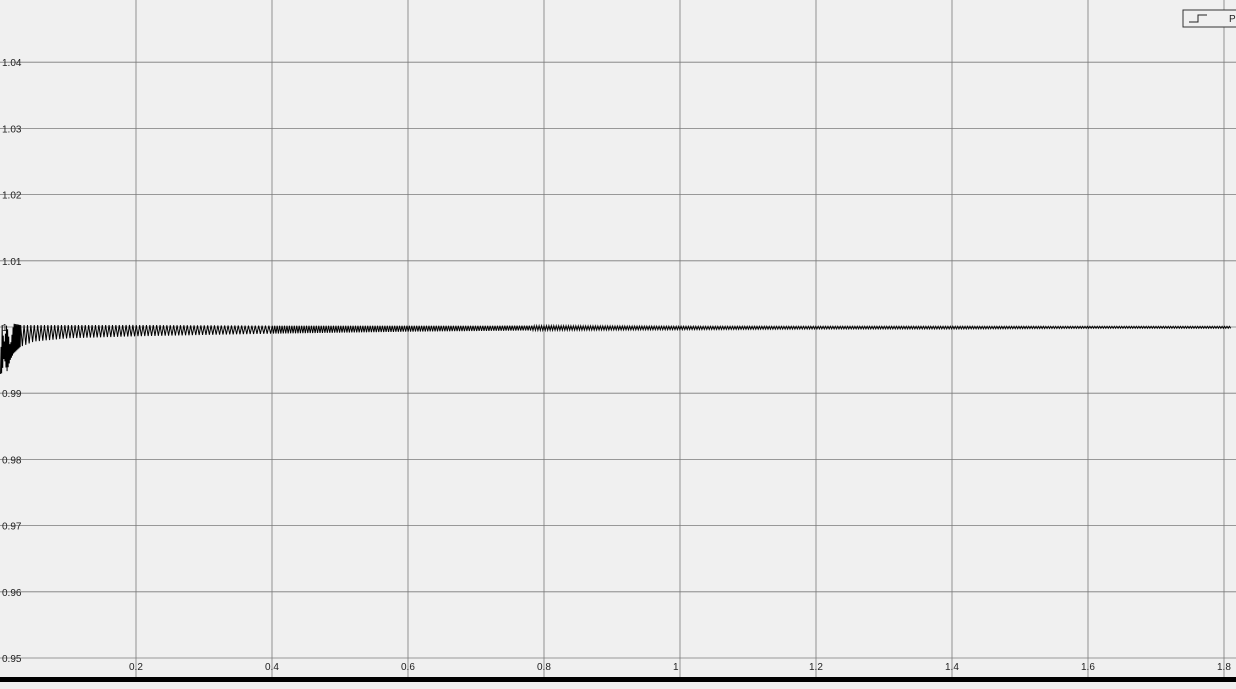  I want to click on y-tick-label: 0.96, so click(12, 593).